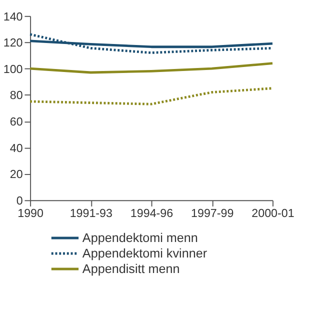 The image size is (320, 320). What do you see at coordinates (273, 213) in the screenshot?
I see `x-tick-label: 2000-01` at bounding box center [273, 213].